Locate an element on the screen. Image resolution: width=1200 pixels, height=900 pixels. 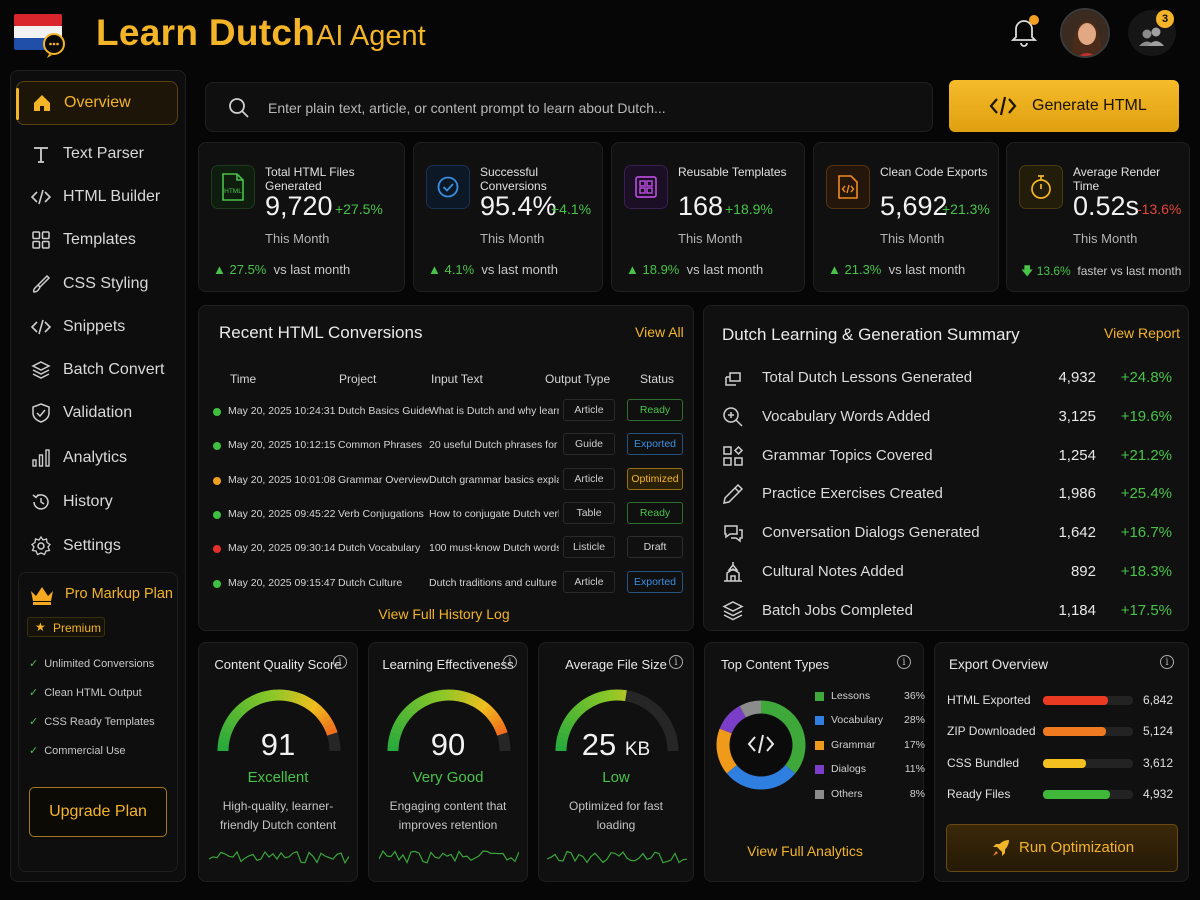
summary-label: Conversation Dialogs Generated is located at coordinates (871, 533).